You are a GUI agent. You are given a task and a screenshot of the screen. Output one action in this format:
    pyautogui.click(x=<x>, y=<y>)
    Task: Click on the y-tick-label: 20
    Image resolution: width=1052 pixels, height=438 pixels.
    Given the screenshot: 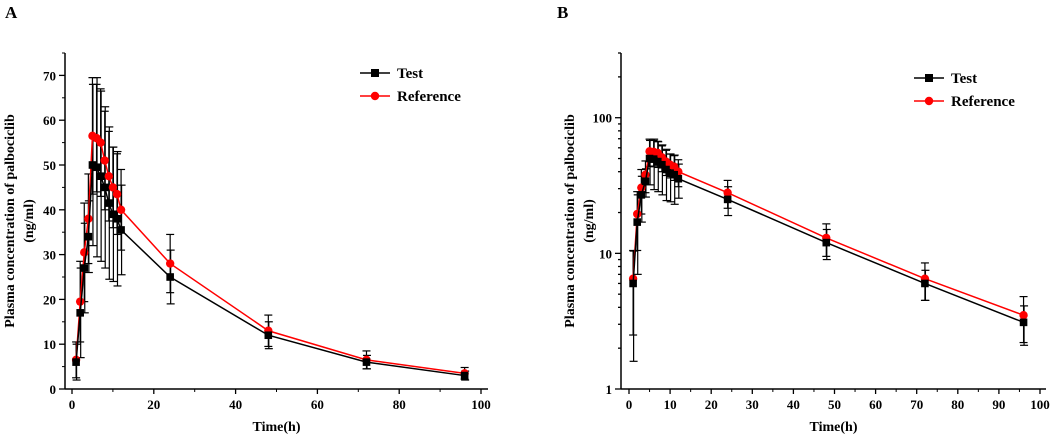 What is the action you would take?
    pyautogui.click(x=49, y=299)
    